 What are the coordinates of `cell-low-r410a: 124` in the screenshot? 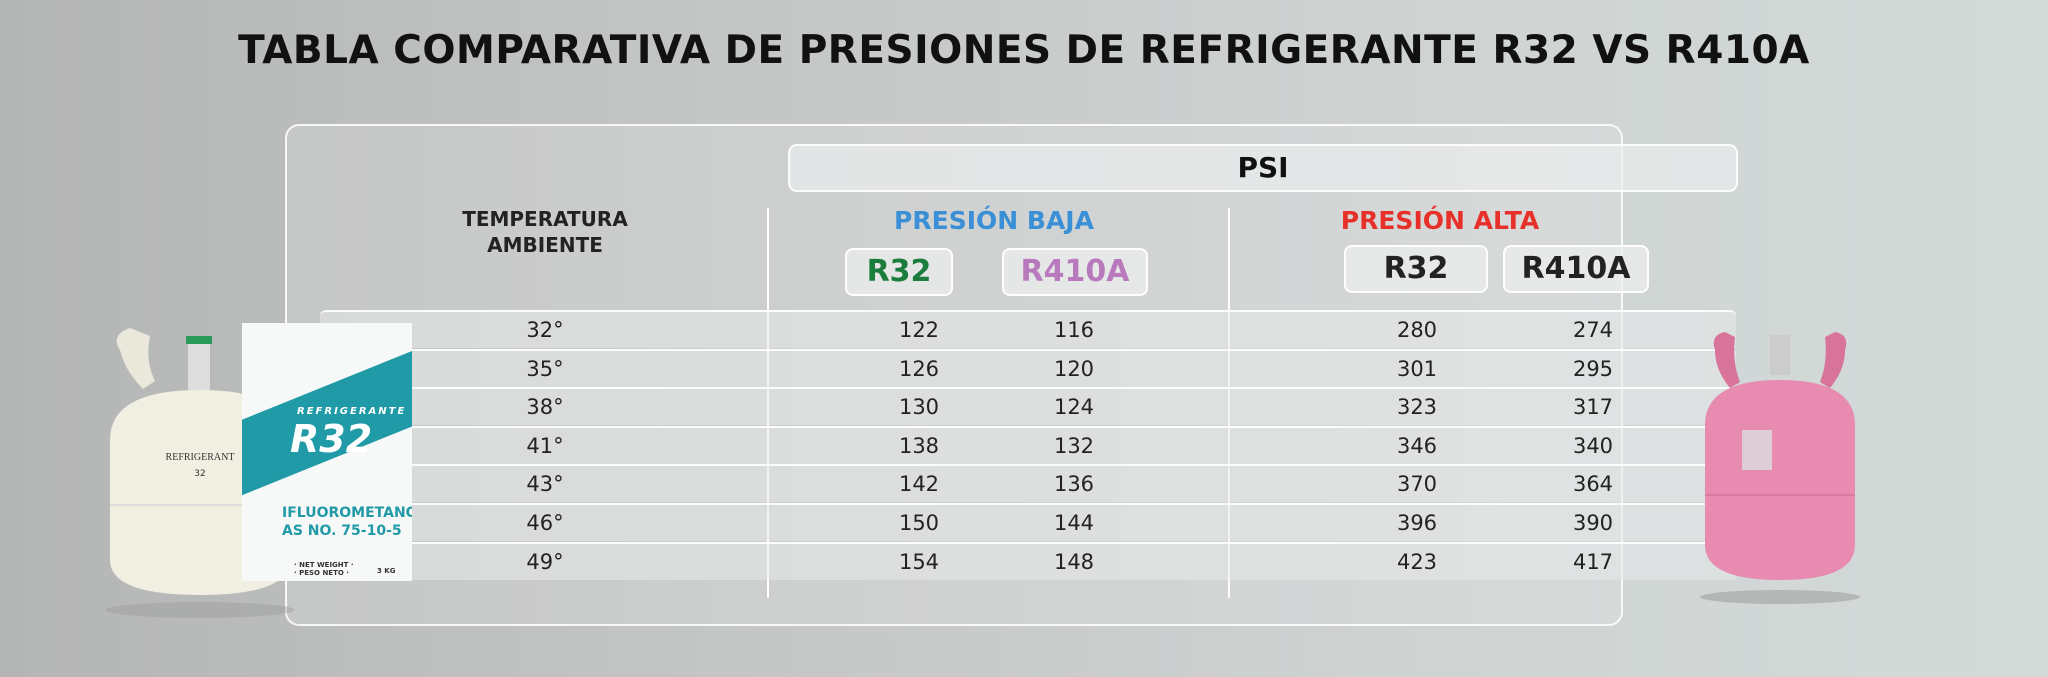 It's located at (1074, 407).